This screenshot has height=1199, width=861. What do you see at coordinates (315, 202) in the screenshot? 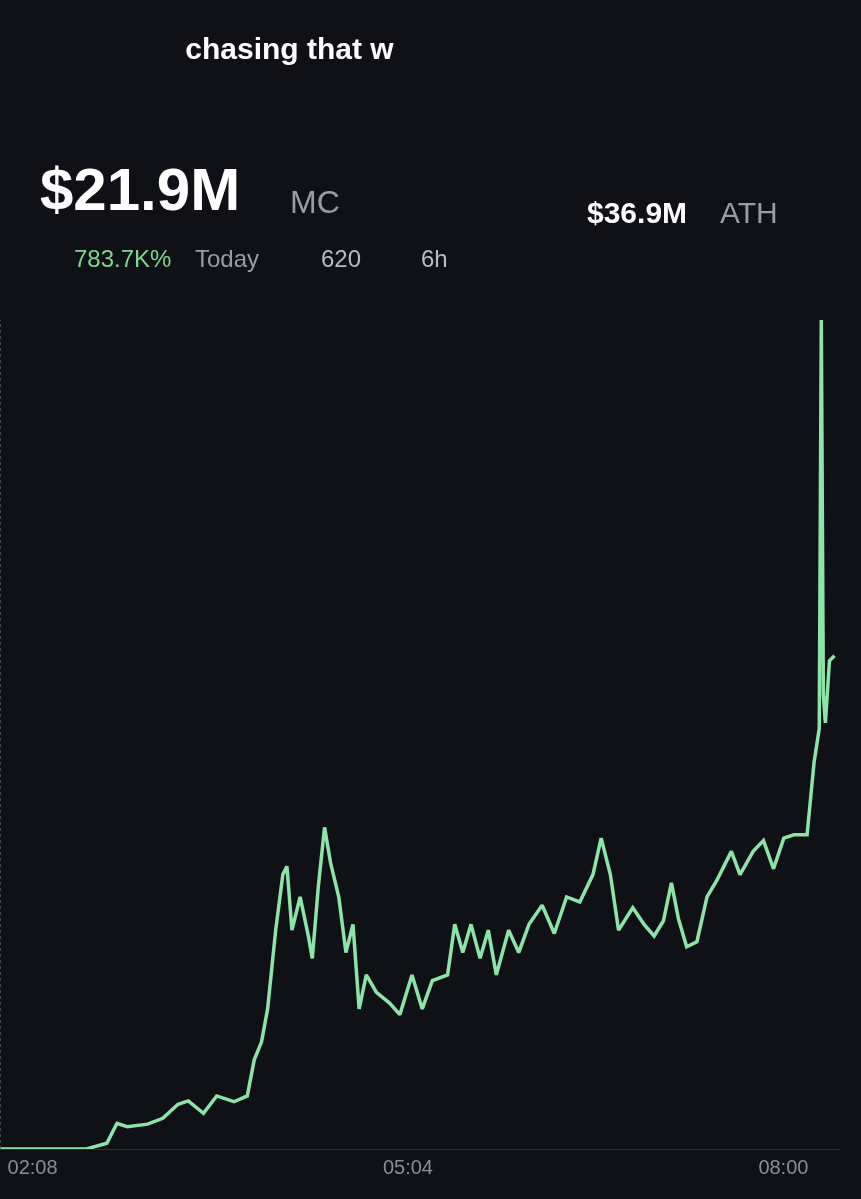
I see `text: MC` at bounding box center [315, 202].